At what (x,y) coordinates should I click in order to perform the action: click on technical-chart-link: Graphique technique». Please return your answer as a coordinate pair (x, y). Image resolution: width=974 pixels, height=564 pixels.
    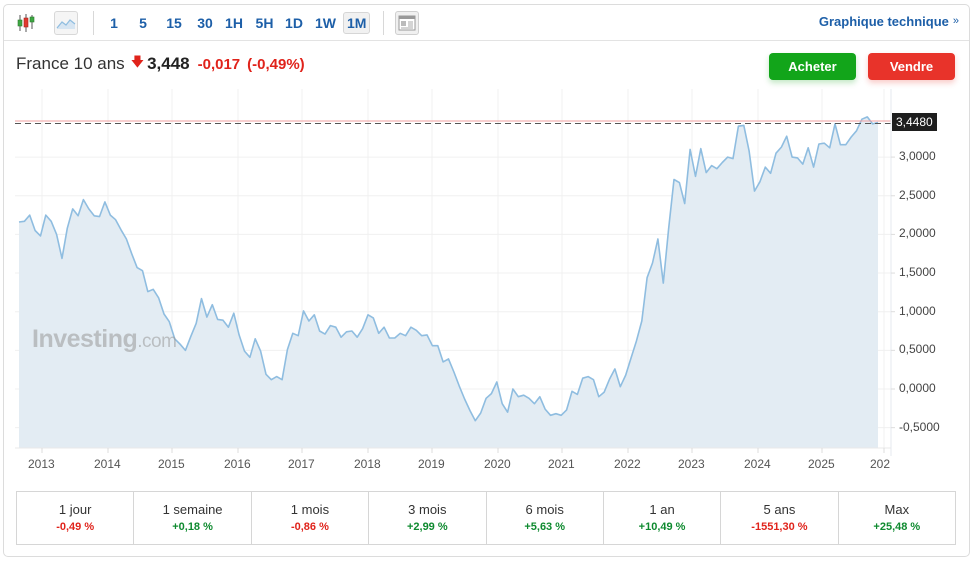
    Looking at the image, I should click on (889, 21).